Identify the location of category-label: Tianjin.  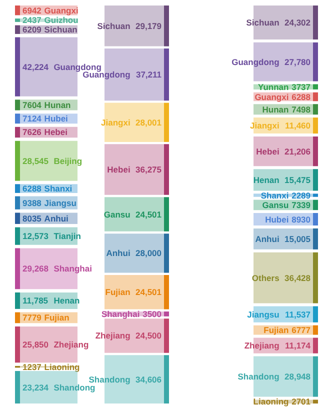
(67, 236).